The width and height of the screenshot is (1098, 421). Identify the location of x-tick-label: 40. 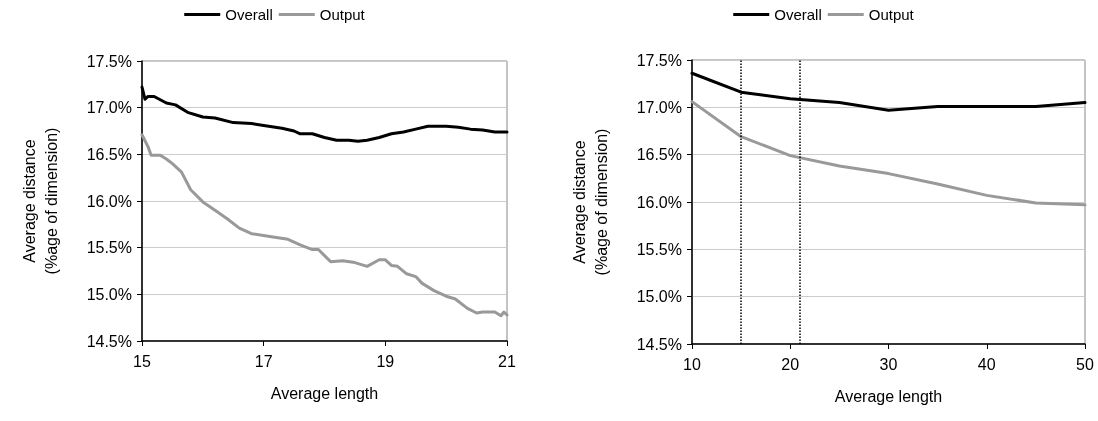
(986, 364).